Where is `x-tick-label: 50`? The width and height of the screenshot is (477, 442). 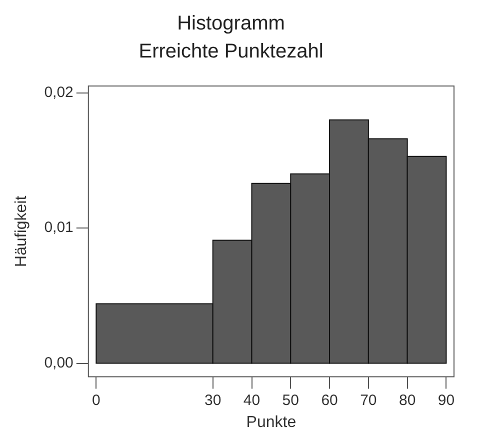
x-tick-label: 50 is located at coordinates (290, 400).